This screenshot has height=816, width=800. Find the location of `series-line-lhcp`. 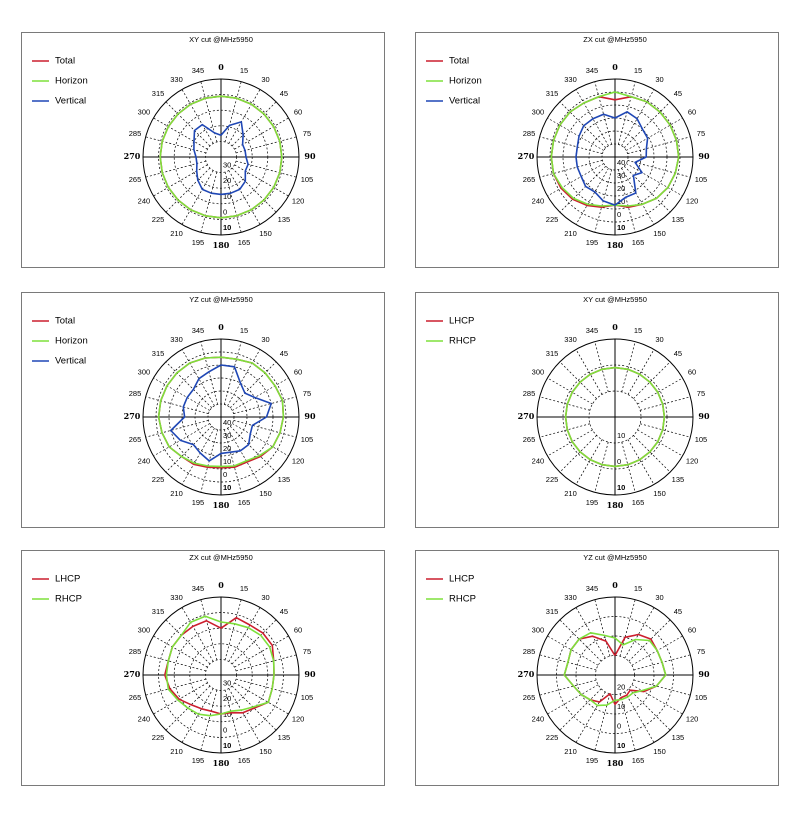

series-line-lhcp is located at coordinates (219, 665).